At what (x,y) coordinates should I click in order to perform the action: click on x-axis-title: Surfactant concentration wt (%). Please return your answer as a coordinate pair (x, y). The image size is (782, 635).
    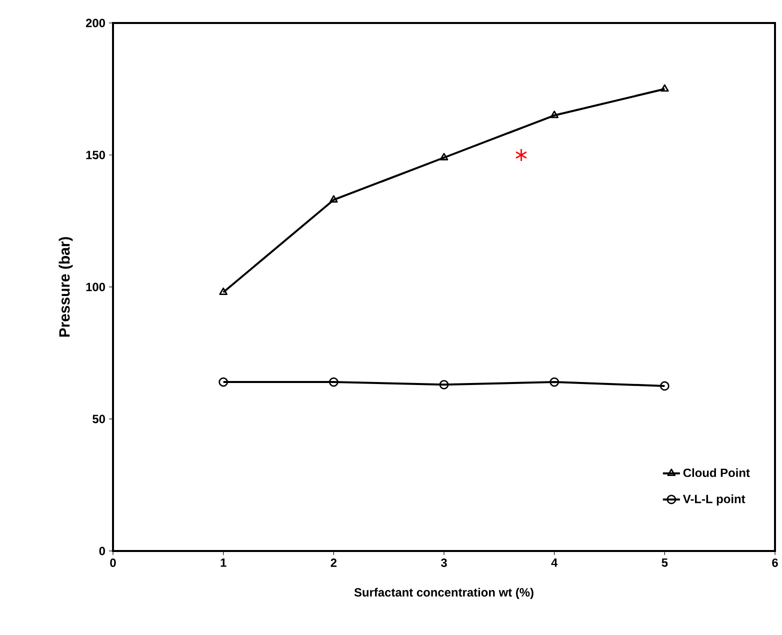
    Looking at the image, I should click on (444, 593).